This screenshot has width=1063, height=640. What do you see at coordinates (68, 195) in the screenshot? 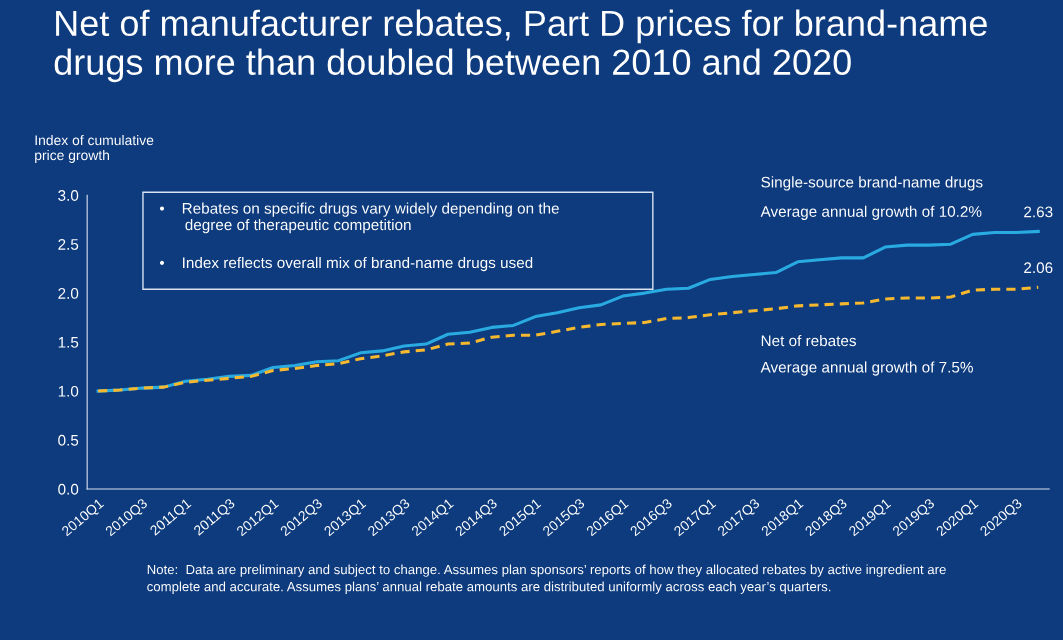
I see `y-tick-label: 3.0` at bounding box center [68, 195].